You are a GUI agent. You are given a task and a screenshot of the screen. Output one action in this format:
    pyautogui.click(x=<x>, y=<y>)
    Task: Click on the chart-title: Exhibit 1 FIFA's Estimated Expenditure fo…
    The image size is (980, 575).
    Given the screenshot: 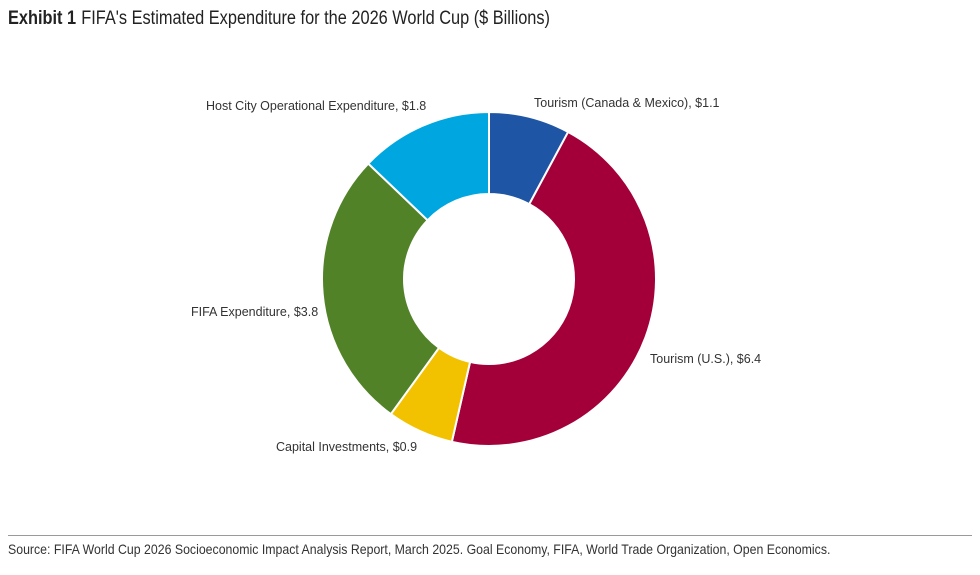 What is the action you would take?
    pyautogui.click(x=279, y=19)
    